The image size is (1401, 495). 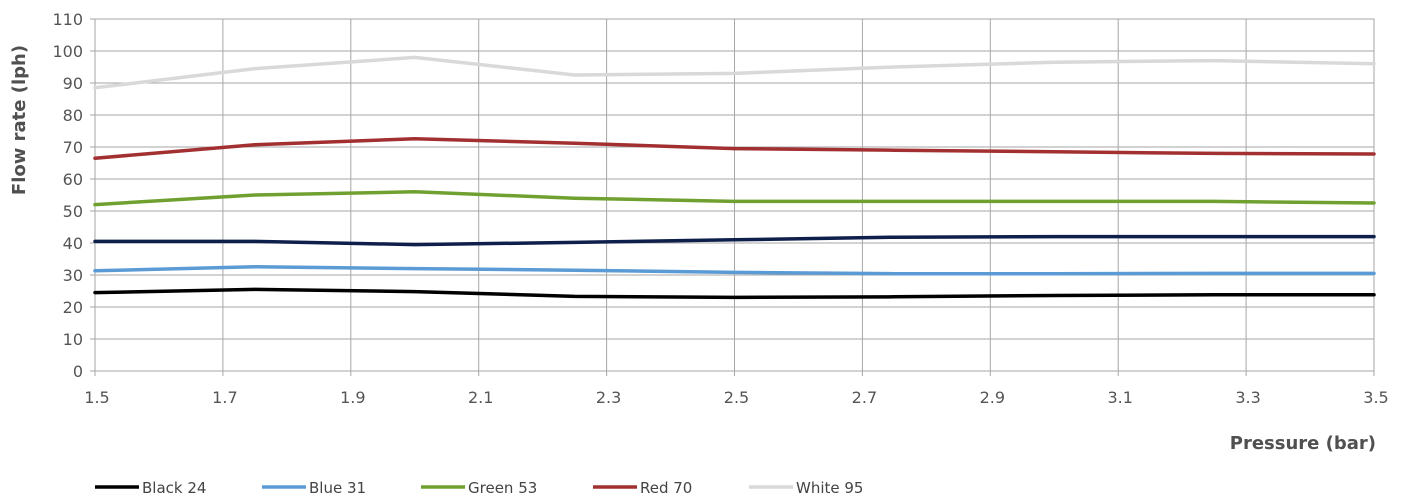 I want to click on legend-label: Green 53, so click(x=502, y=487).